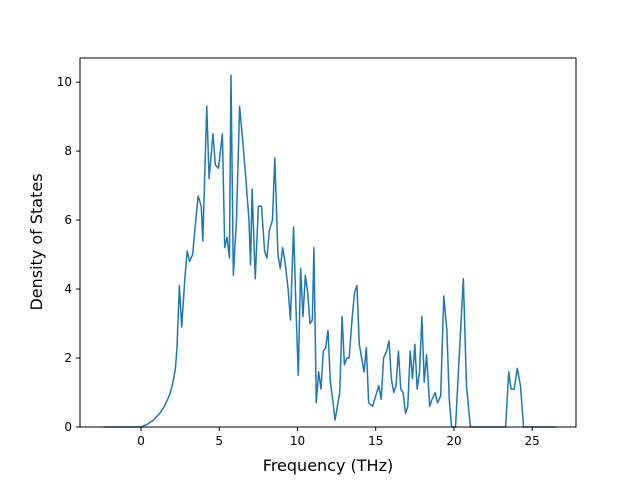 This screenshot has height=480, width=640. Describe the element at coordinates (64, 82) in the screenshot. I see `y-tick-label: 10` at that location.